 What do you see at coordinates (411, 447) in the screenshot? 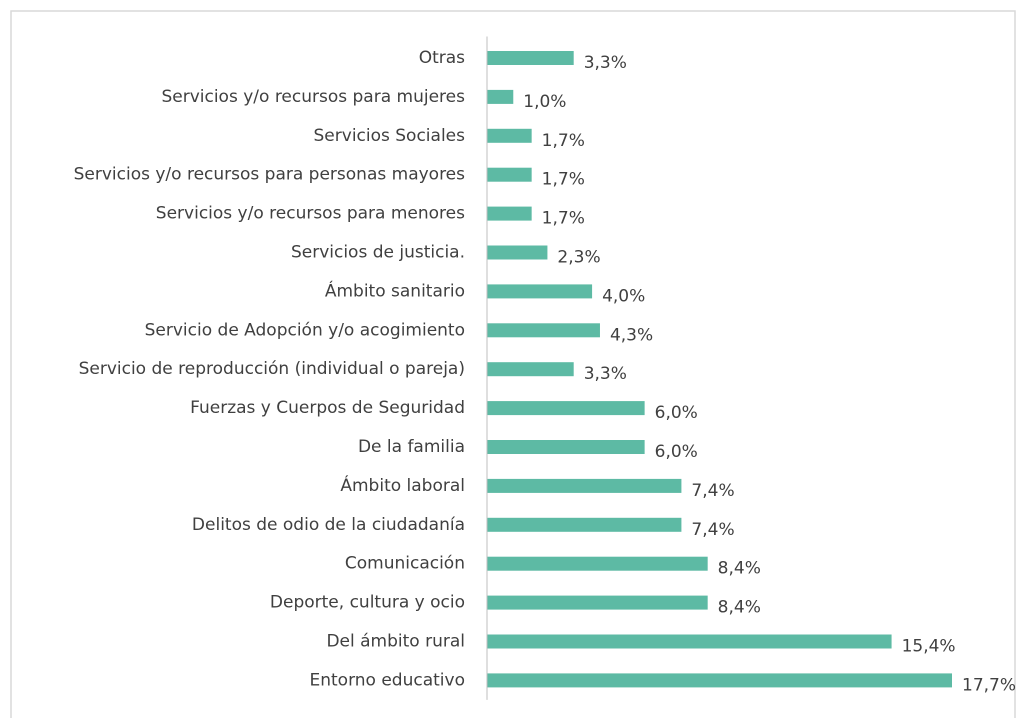
I see `category-label: De la familia` at bounding box center [411, 447].